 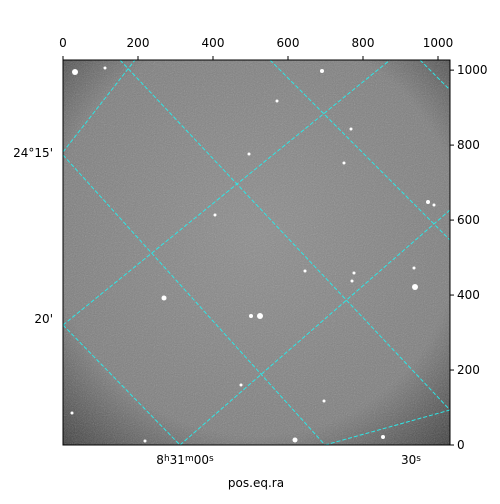 I want to click on y-tick-label: 0, so click(x=461, y=445).